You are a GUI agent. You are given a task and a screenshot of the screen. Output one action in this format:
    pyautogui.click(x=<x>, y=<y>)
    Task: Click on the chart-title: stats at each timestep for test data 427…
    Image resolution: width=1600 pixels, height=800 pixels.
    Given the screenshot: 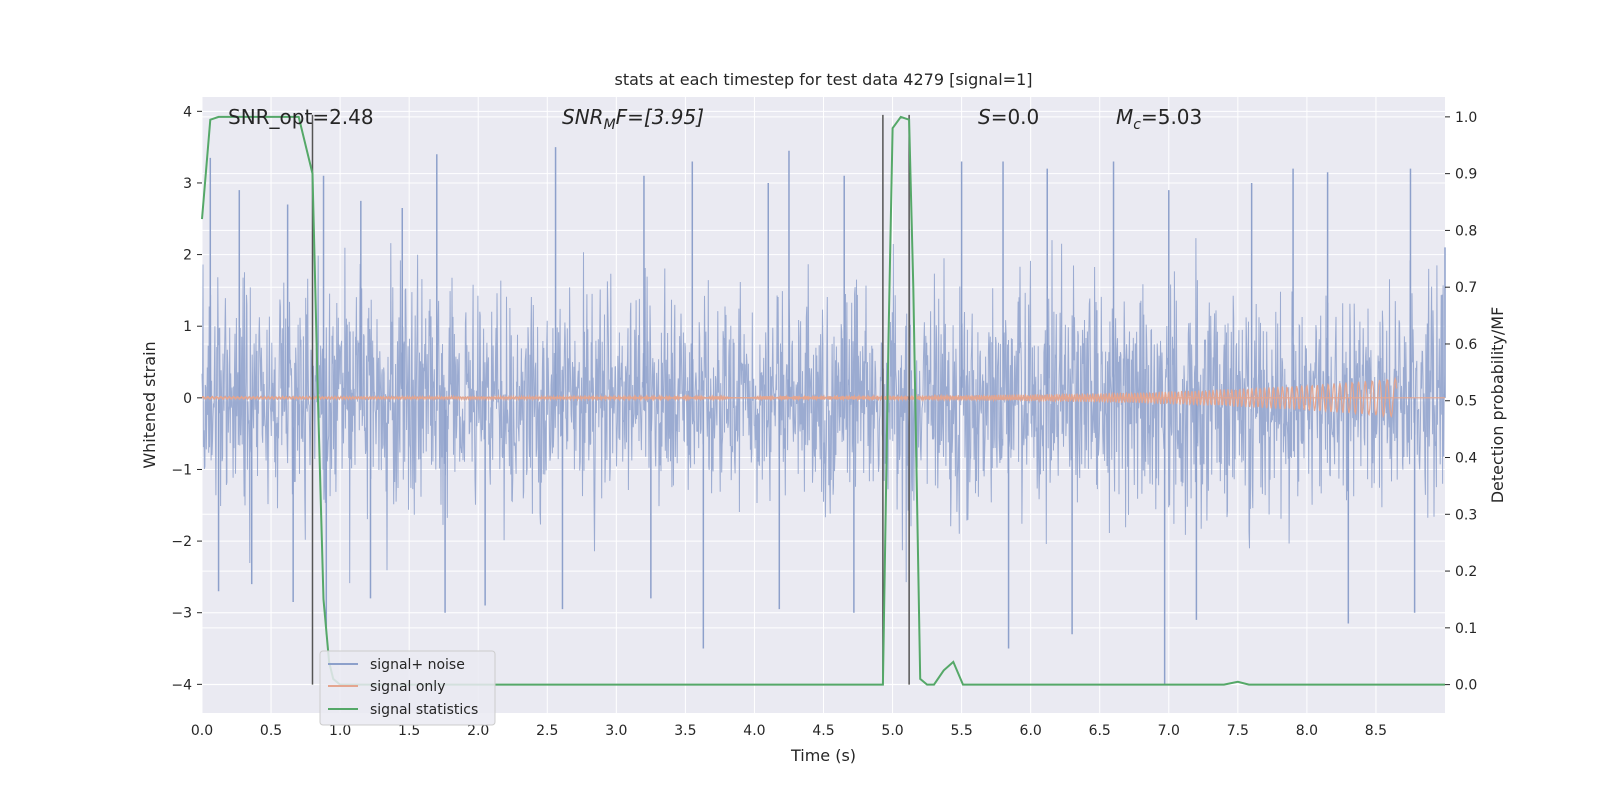 What is the action you would take?
    pyautogui.click(x=823, y=79)
    